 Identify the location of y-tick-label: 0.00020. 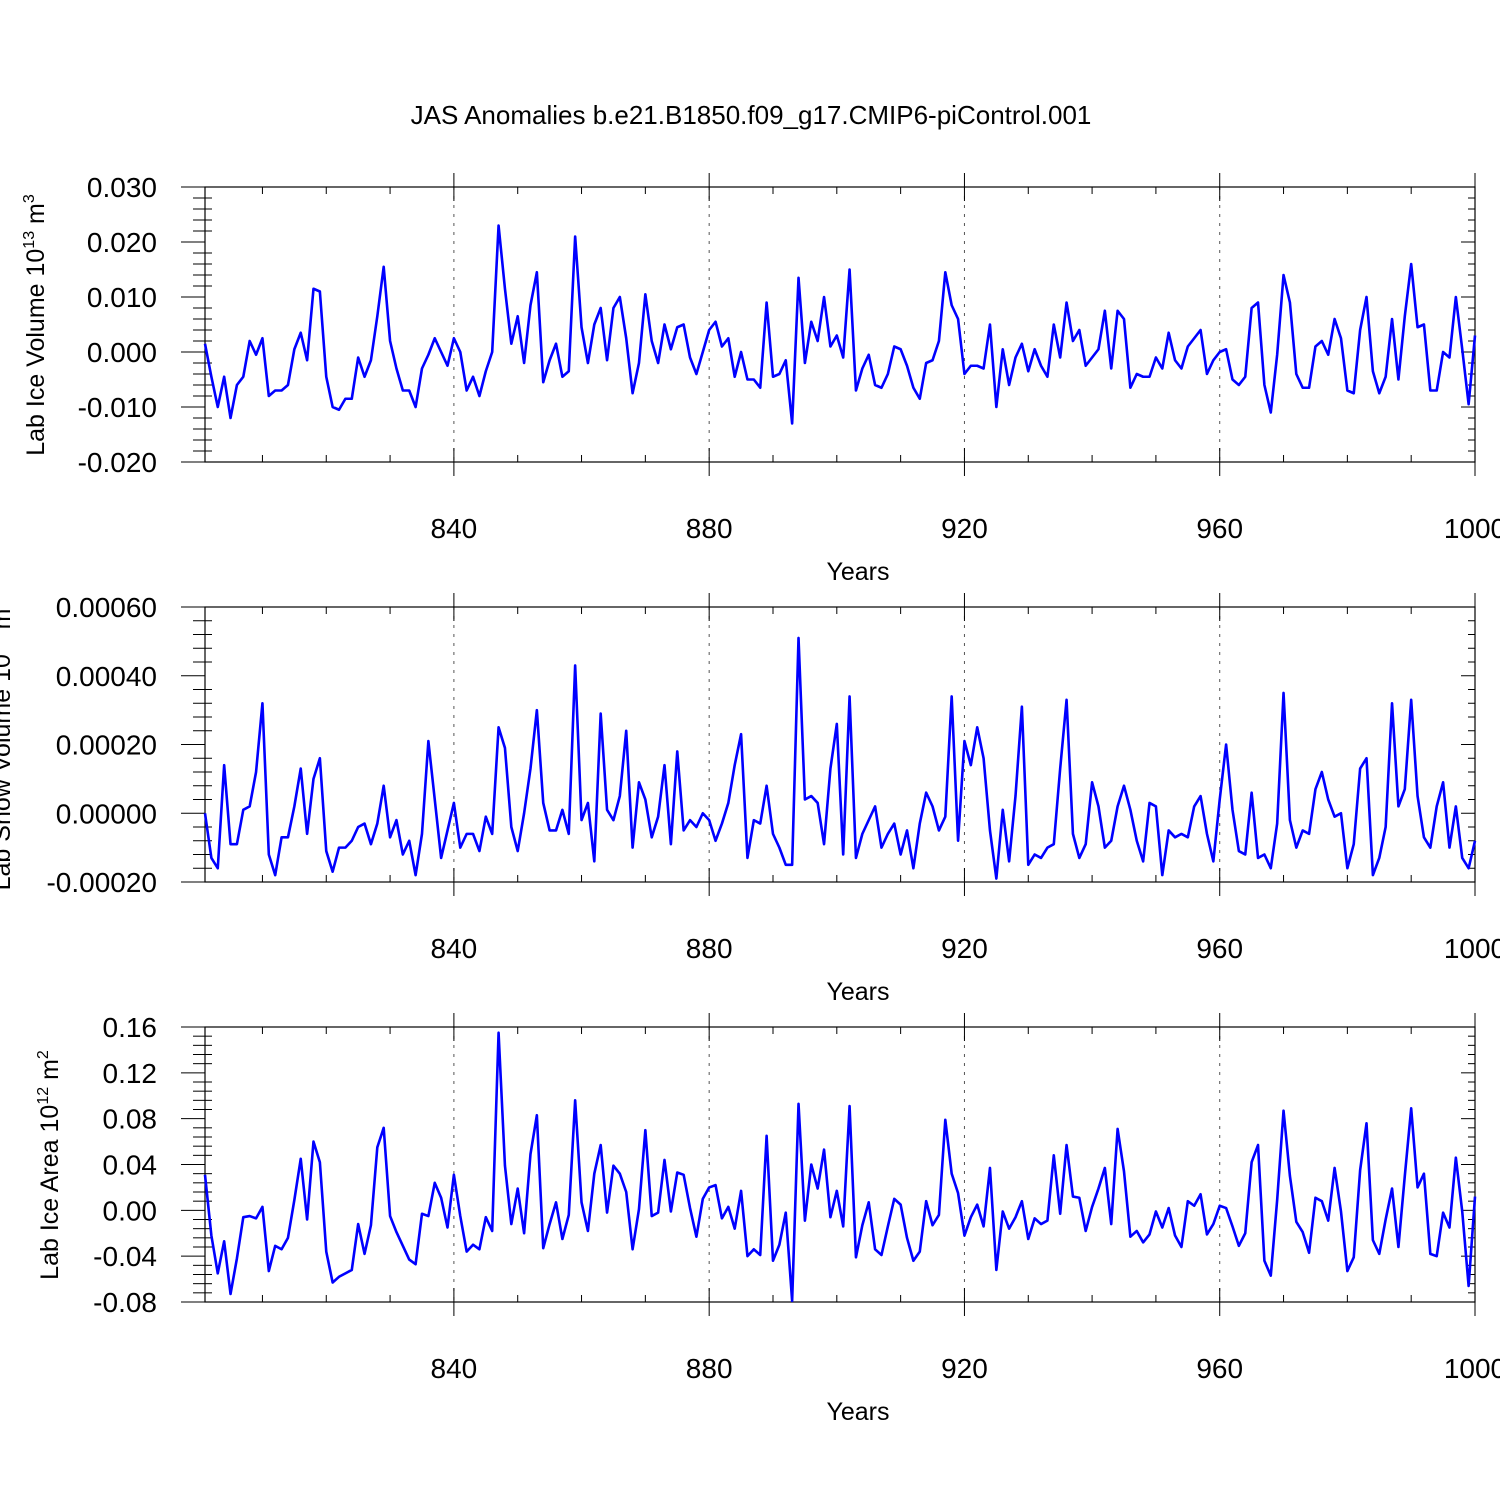
(106, 745).